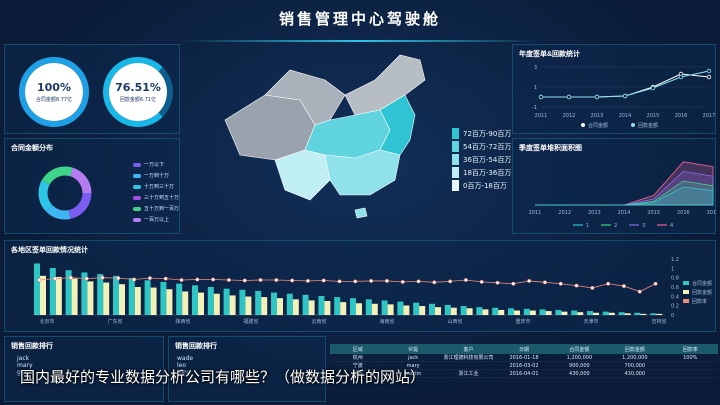 Image resolution: width=720 pixels, height=405 pixels. What do you see at coordinates (151, 219) in the screenshot?
I see `donut-legend-item: 一百万以上` at bounding box center [151, 219].